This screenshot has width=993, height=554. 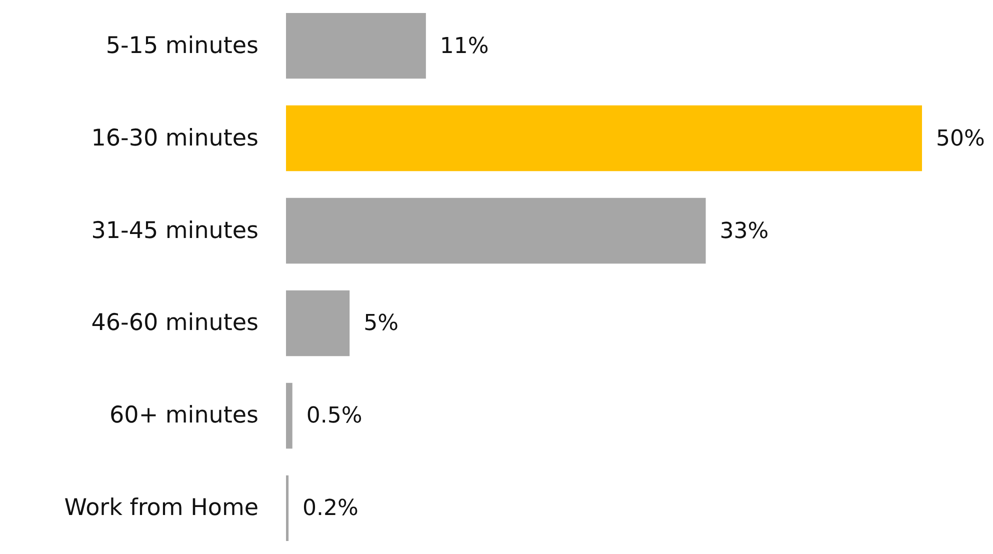 I want to click on y-tick-label: 60+ minutes, so click(x=184, y=415).